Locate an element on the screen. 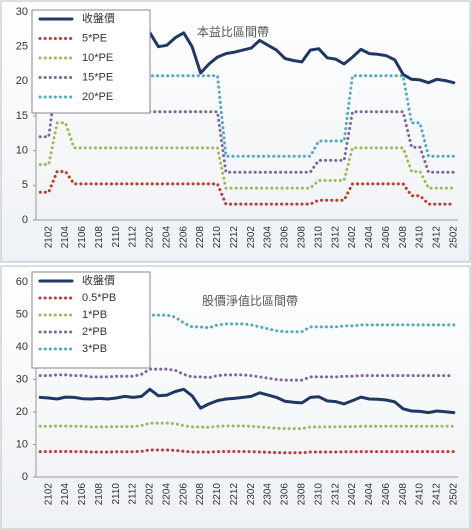  y-tick-label: 5 is located at coordinates (25, 185).